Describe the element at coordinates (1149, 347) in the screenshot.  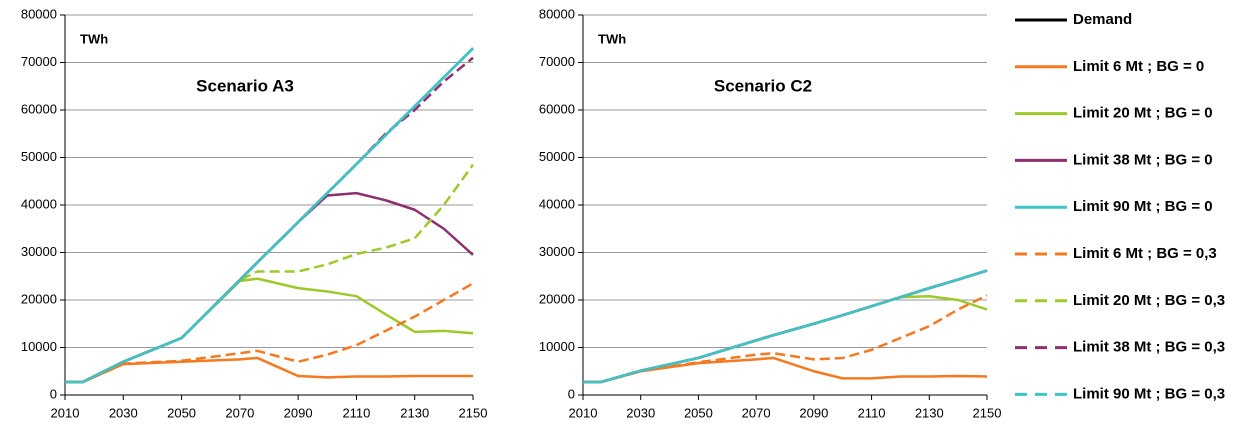
I see `legend-label: Limit 38 Mt ; BG = 0,3` at that location.